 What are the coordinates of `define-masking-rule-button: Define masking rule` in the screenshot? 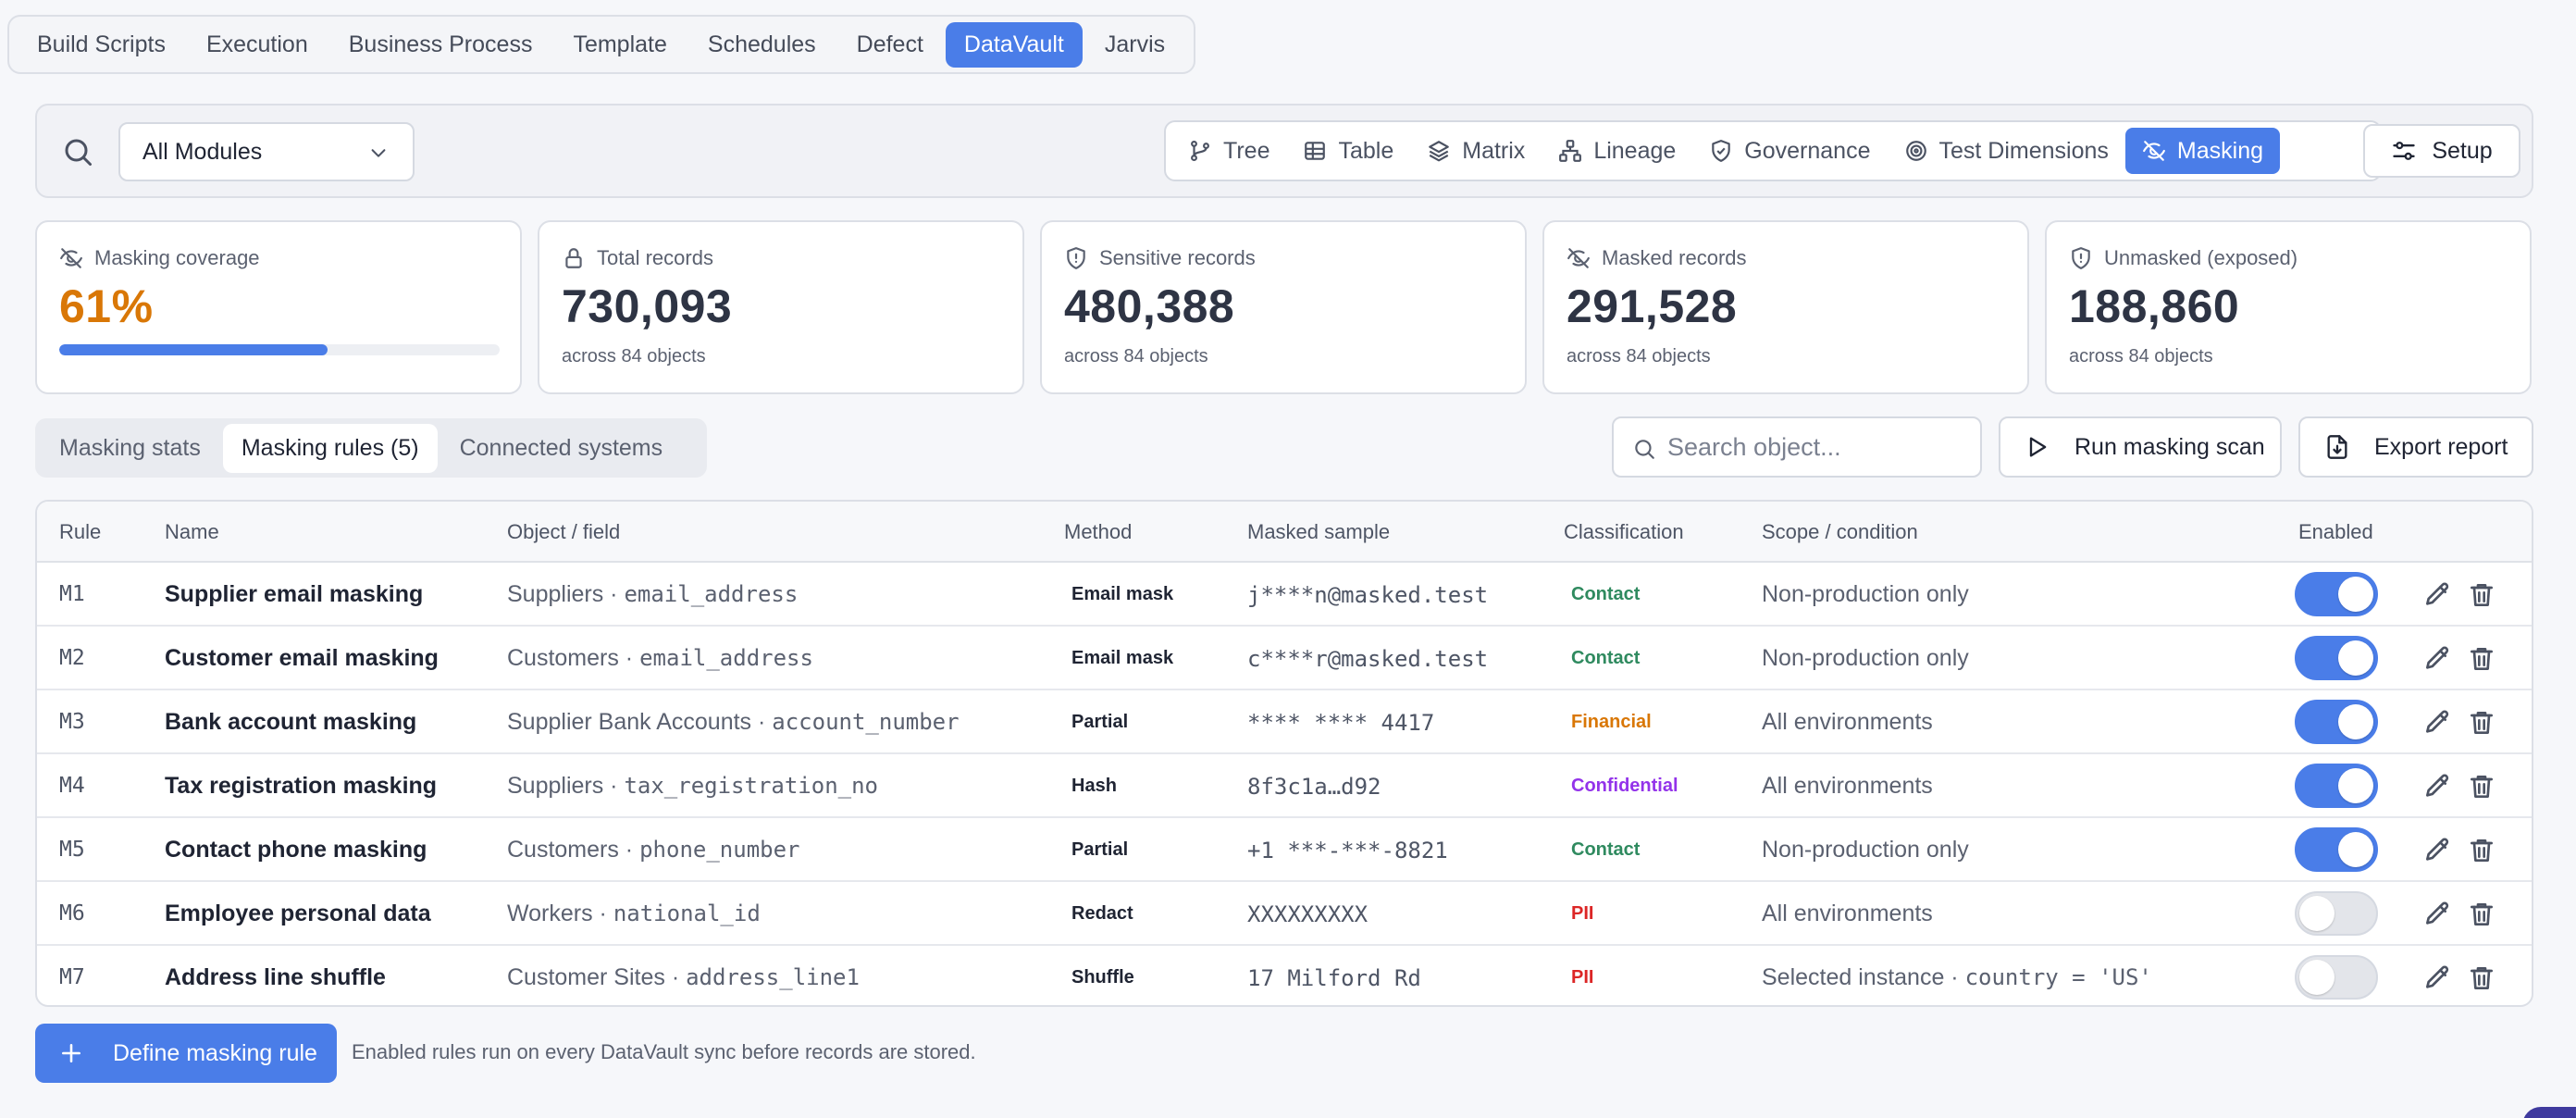 It's located at (186, 1053).